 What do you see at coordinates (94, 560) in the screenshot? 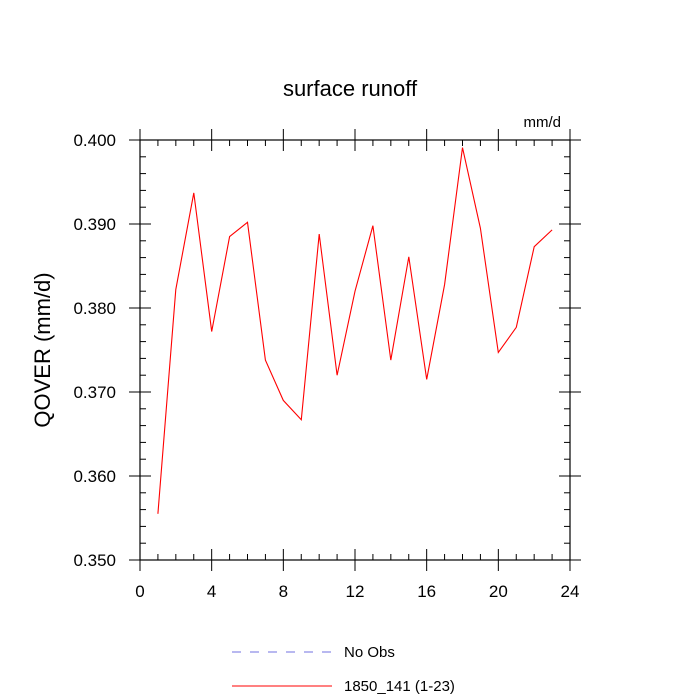
I see `y-tick-label: 0.350` at bounding box center [94, 560].